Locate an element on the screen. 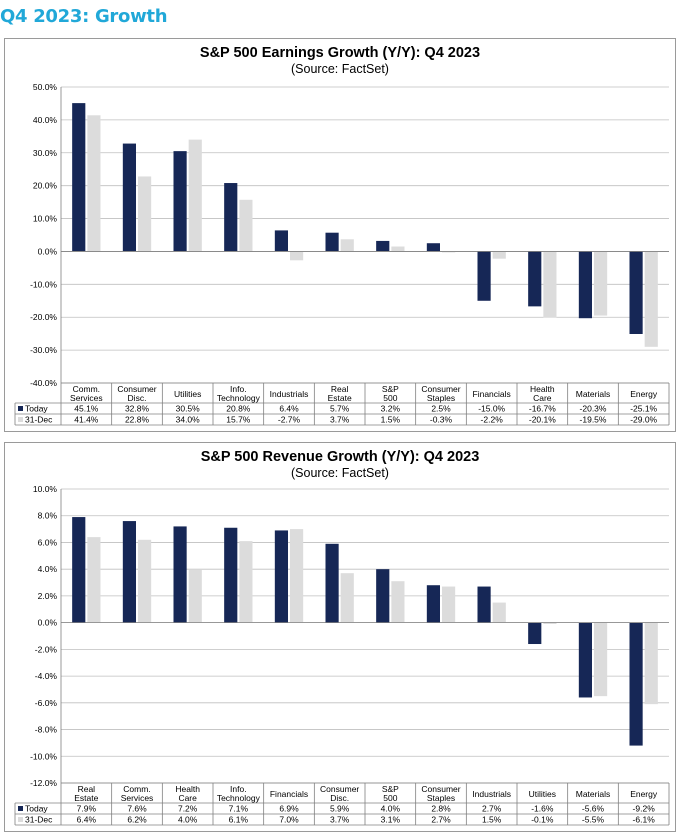 The image size is (684, 834). data-label: -20.3% is located at coordinates (593, 409).